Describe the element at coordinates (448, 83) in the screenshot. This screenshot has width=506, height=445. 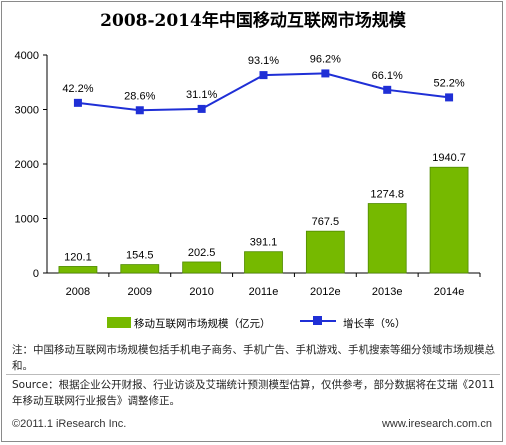
I see `line-data-label: 52.2%` at that location.